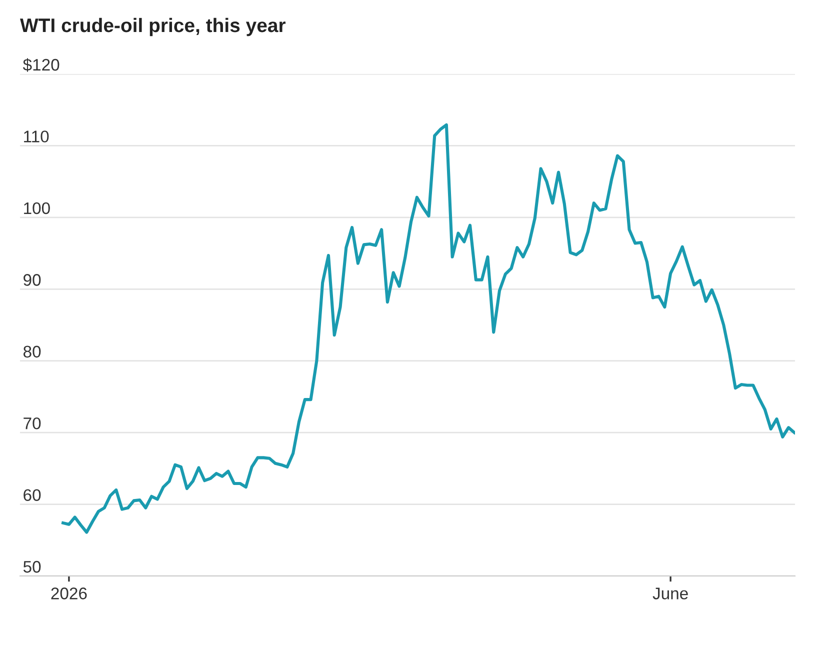 Image resolution: width=818 pixels, height=647 pixels. Describe the element at coordinates (69, 594) in the screenshot. I see `x-tick-label: 2026` at that location.